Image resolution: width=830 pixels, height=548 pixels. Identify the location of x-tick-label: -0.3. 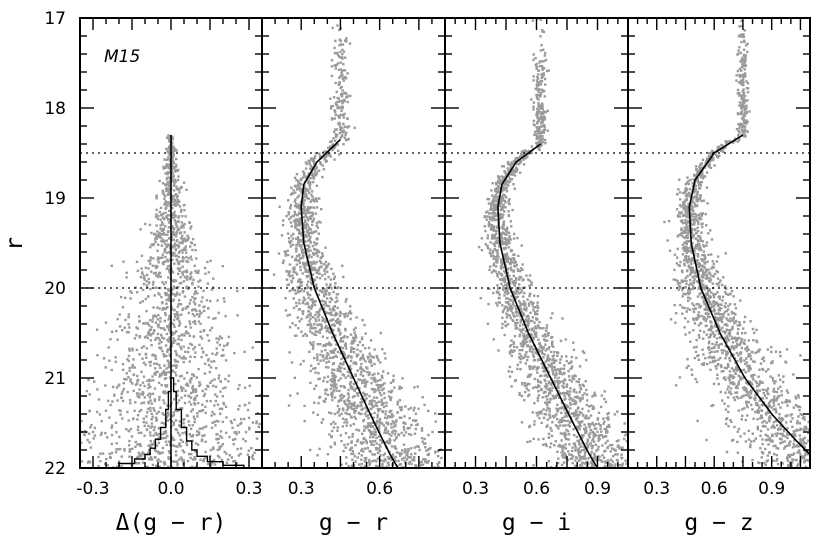
(92, 489).